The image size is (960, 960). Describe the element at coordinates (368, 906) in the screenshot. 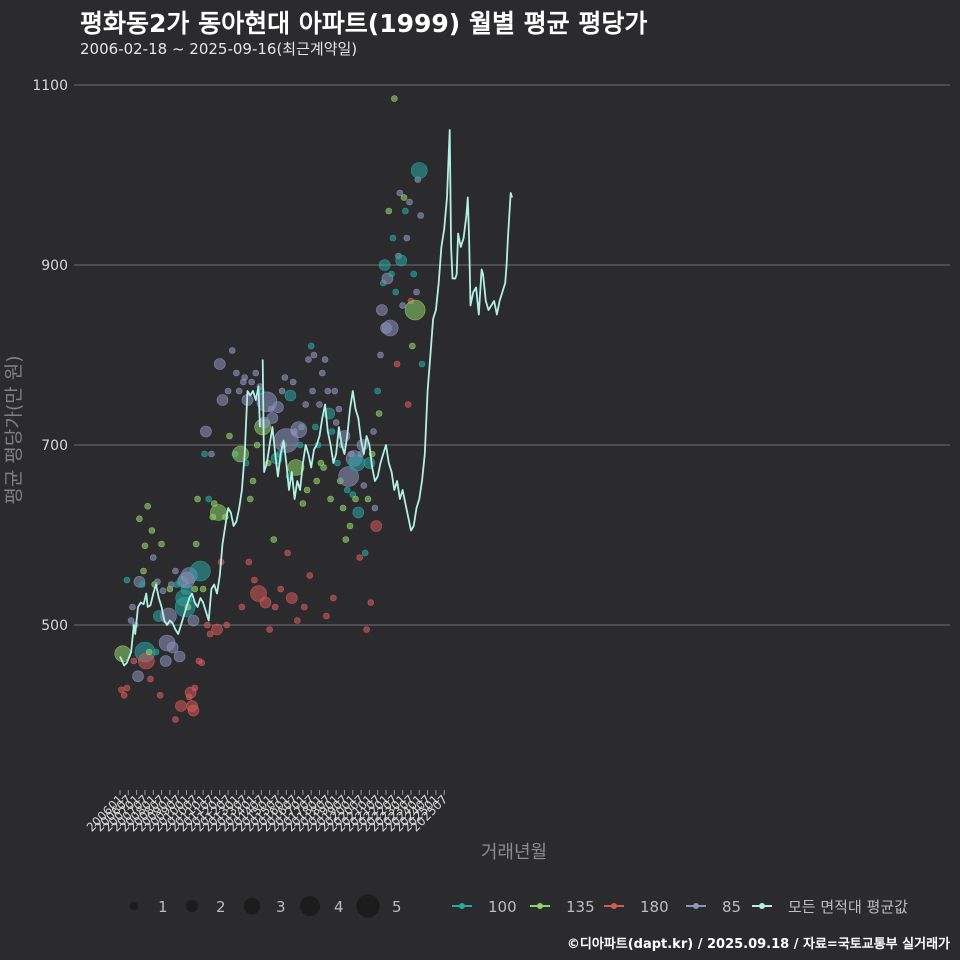

I see `size-legend-key` at that location.